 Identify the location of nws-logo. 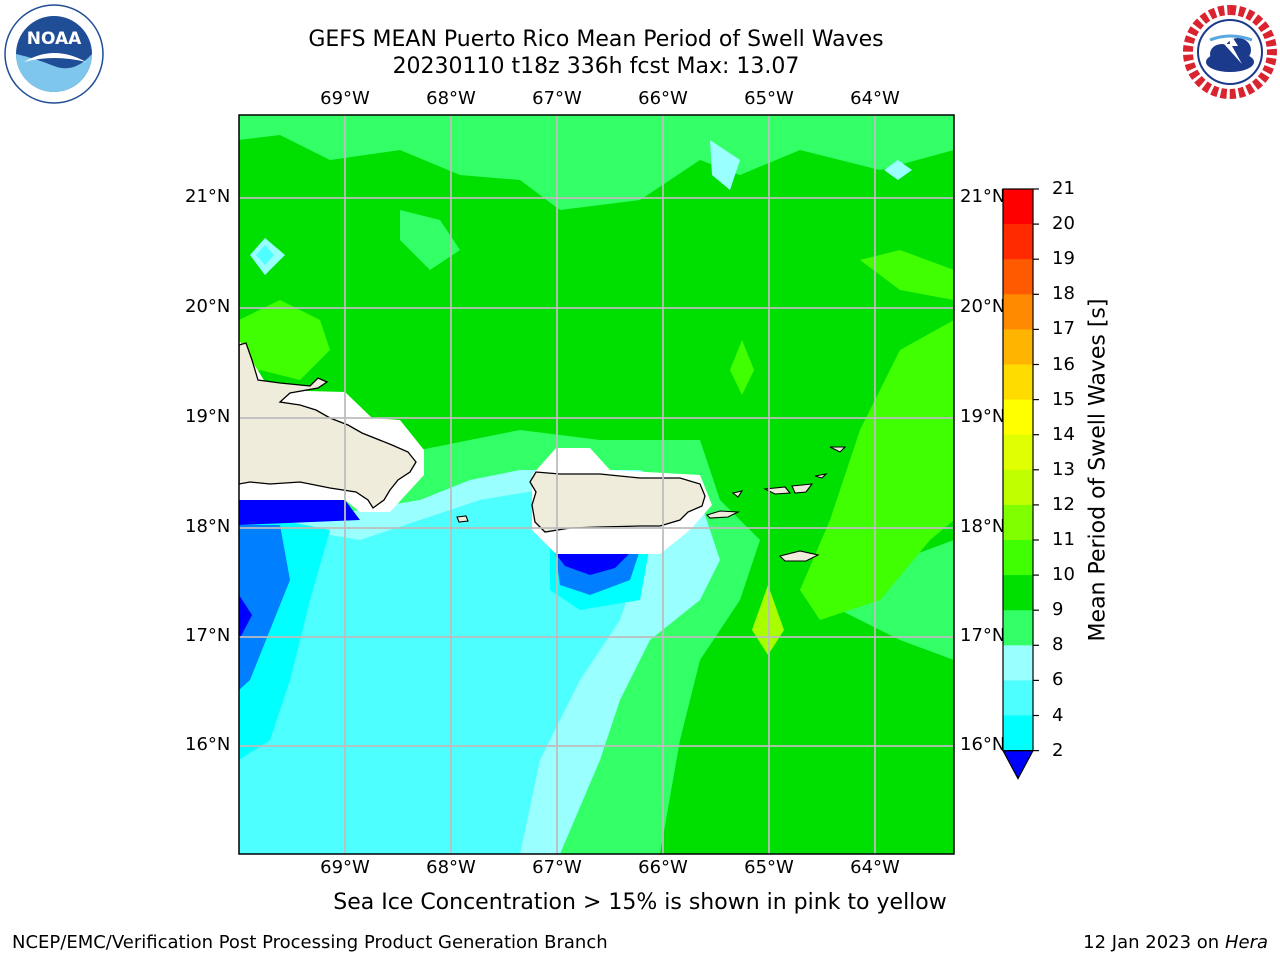
(1230, 52).